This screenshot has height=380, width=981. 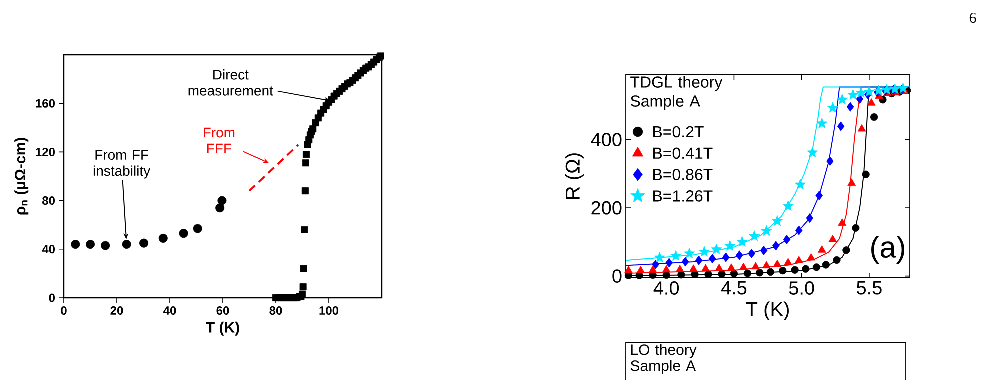 What do you see at coordinates (48, 249) in the screenshot?
I see `y-tick-label: 40` at bounding box center [48, 249].